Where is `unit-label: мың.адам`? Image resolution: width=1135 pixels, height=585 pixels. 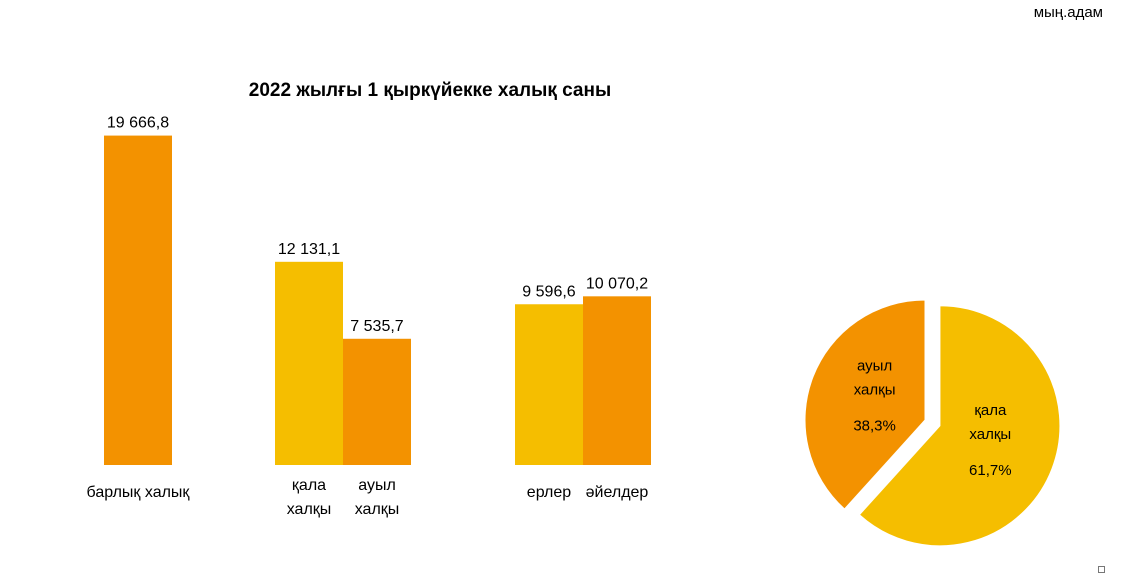 unit-label: мың.адам is located at coordinates (1068, 12).